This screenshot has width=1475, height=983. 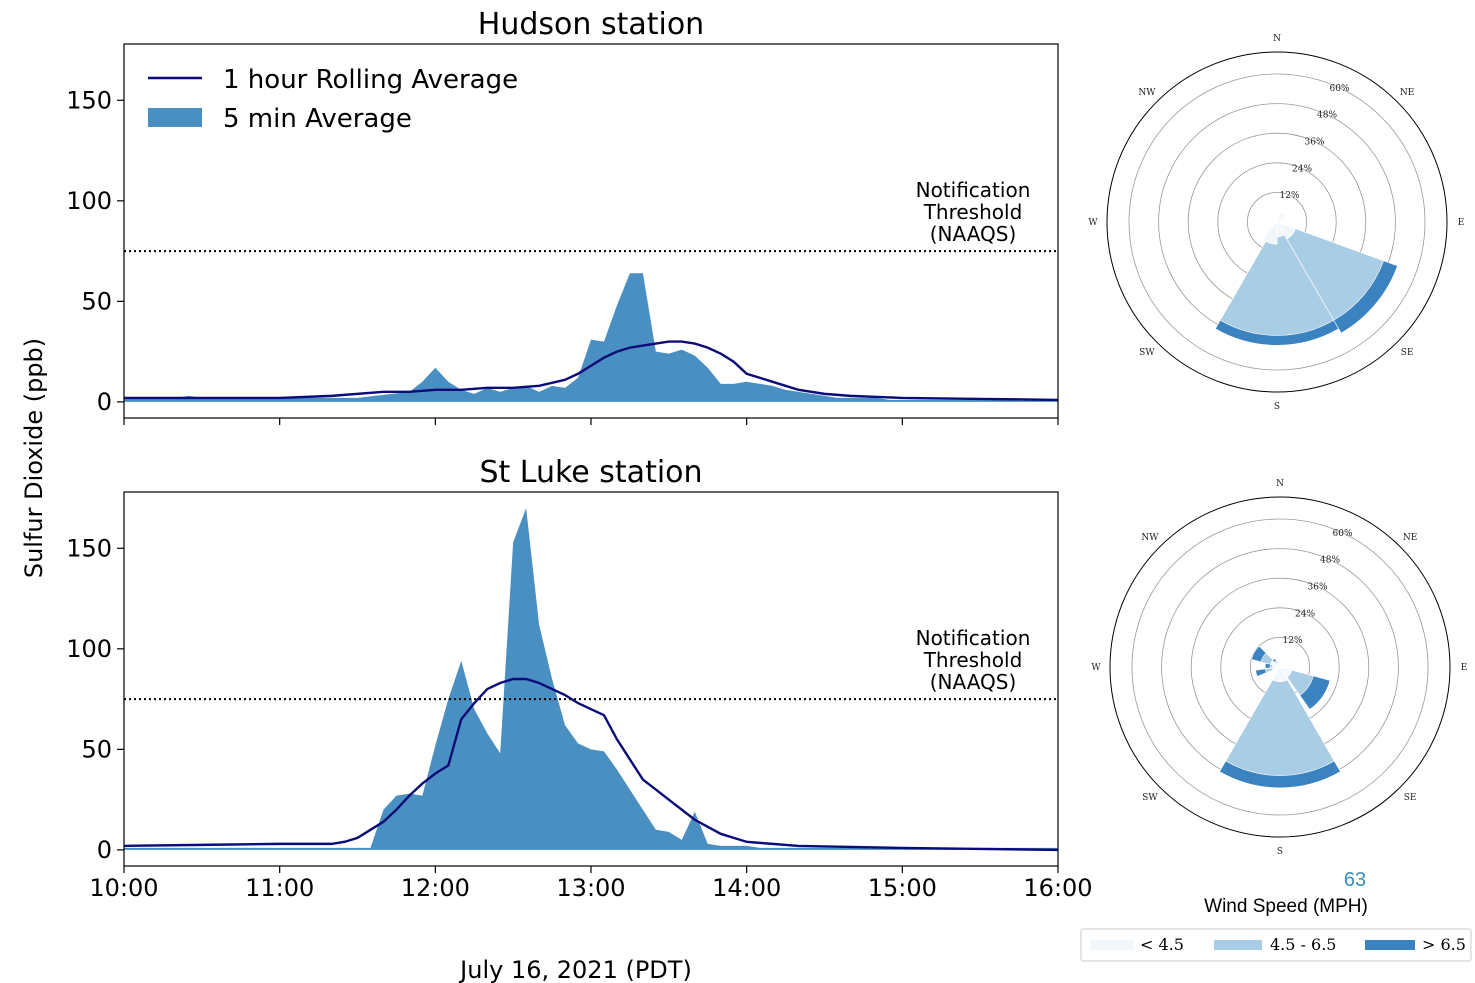 I want to click on chart-title: St Luke station, so click(x=590, y=472).